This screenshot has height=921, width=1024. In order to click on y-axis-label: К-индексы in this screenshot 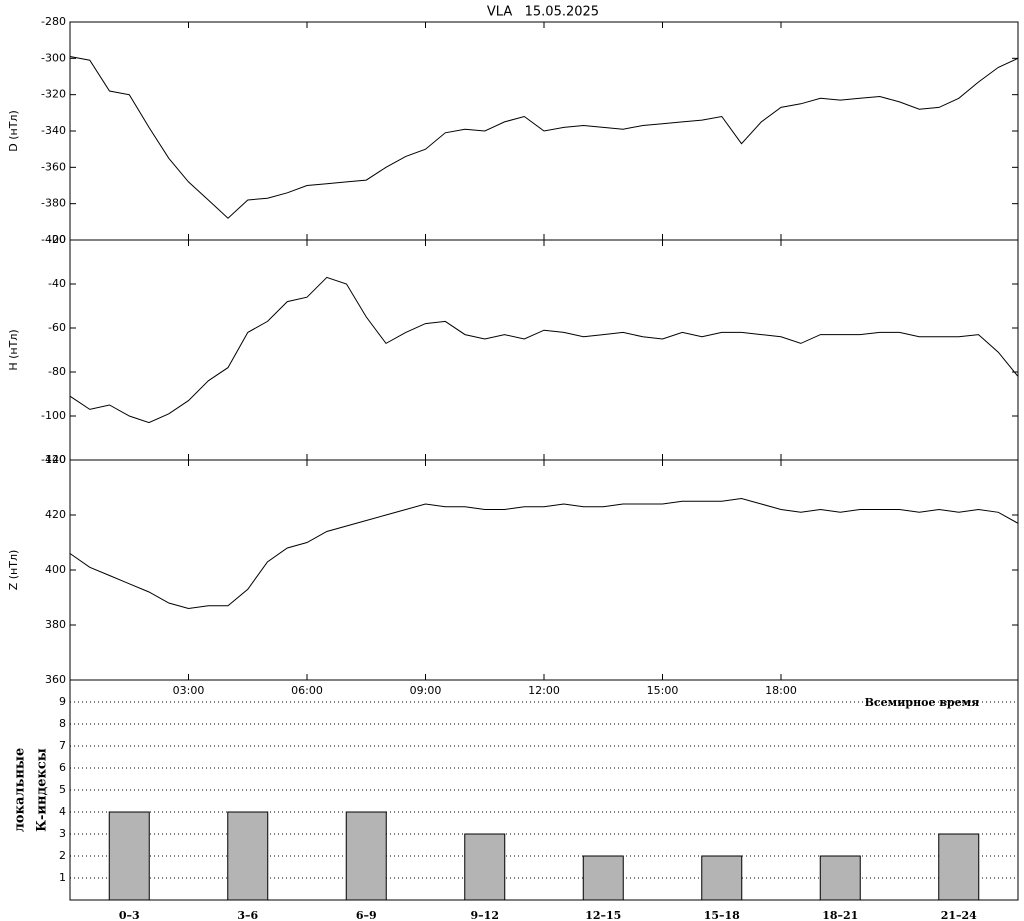, I will do `click(42, 790)`.